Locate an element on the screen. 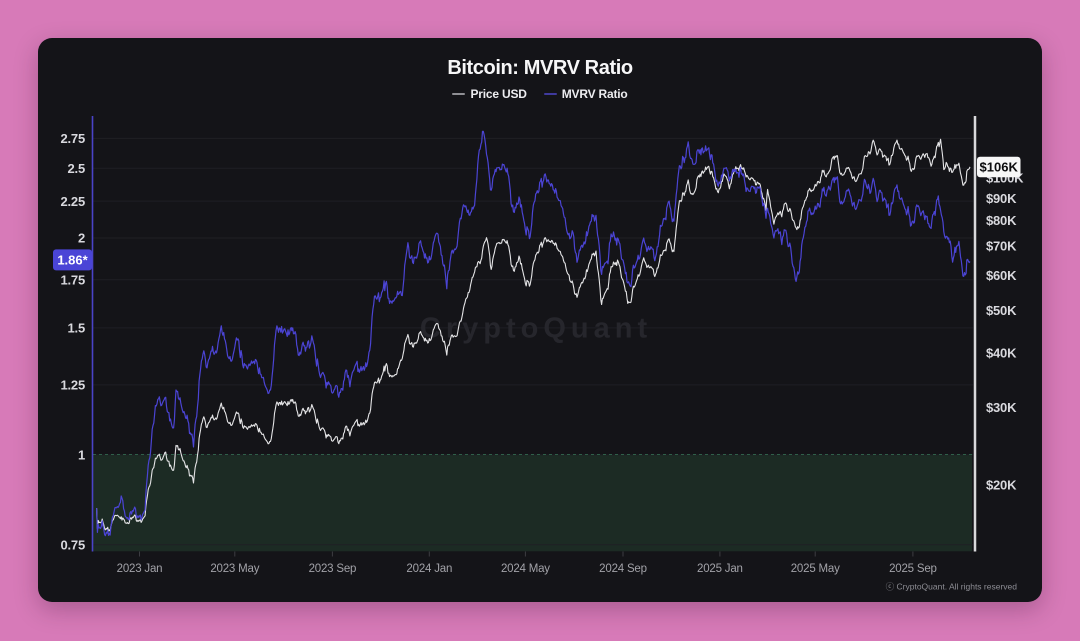 This screenshot has height=641, width=1080. svg-text: 1 is located at coordinates (81, 454).